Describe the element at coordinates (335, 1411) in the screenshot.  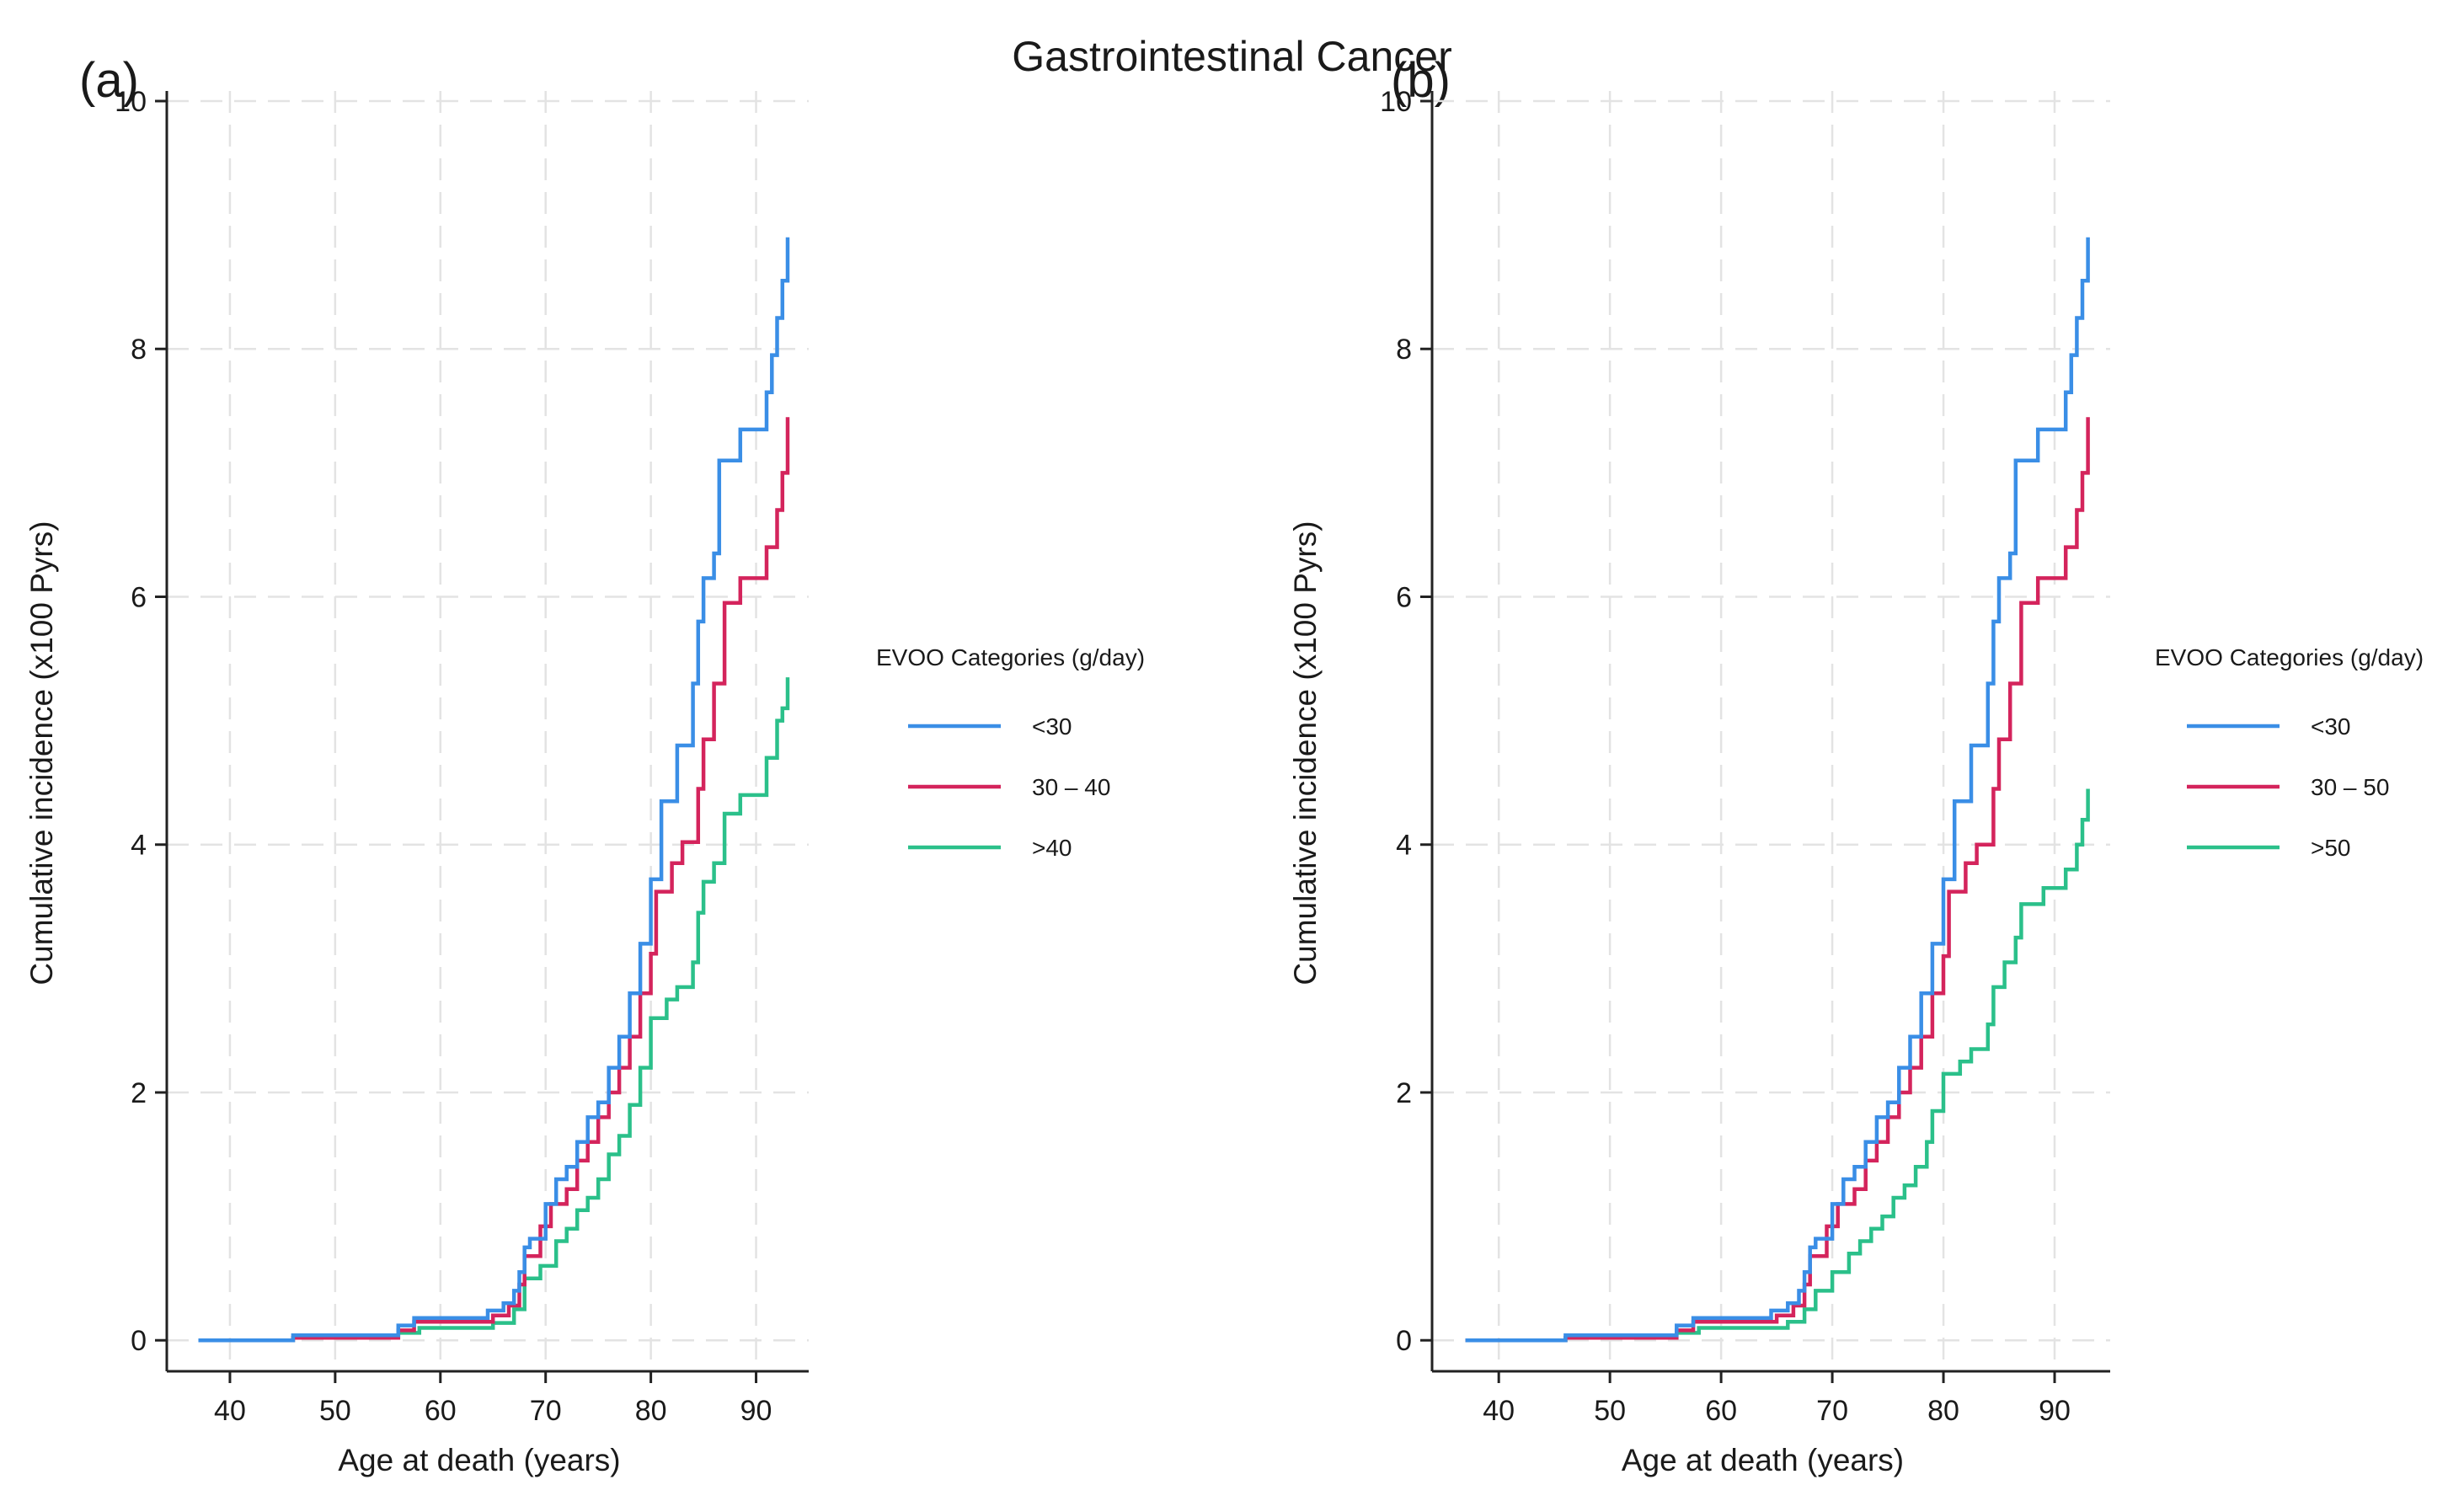
I see `panel-a-x-tick-label-1: 50` at that location.